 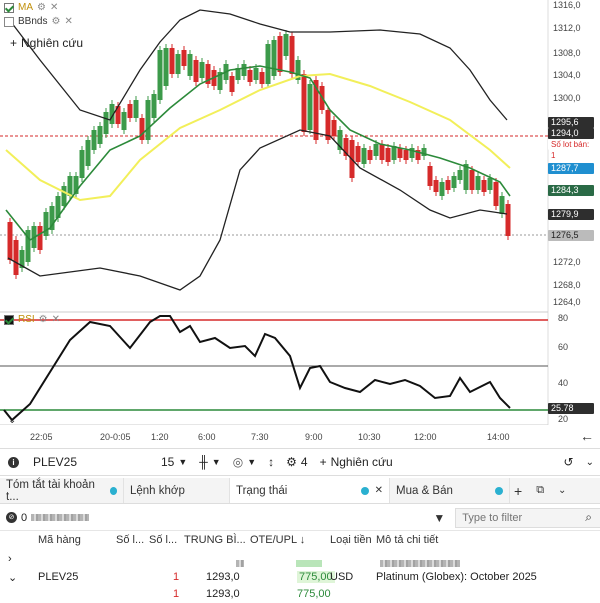 I want to click on symbol-selector: PLEV25, so click(x=91, y=462).